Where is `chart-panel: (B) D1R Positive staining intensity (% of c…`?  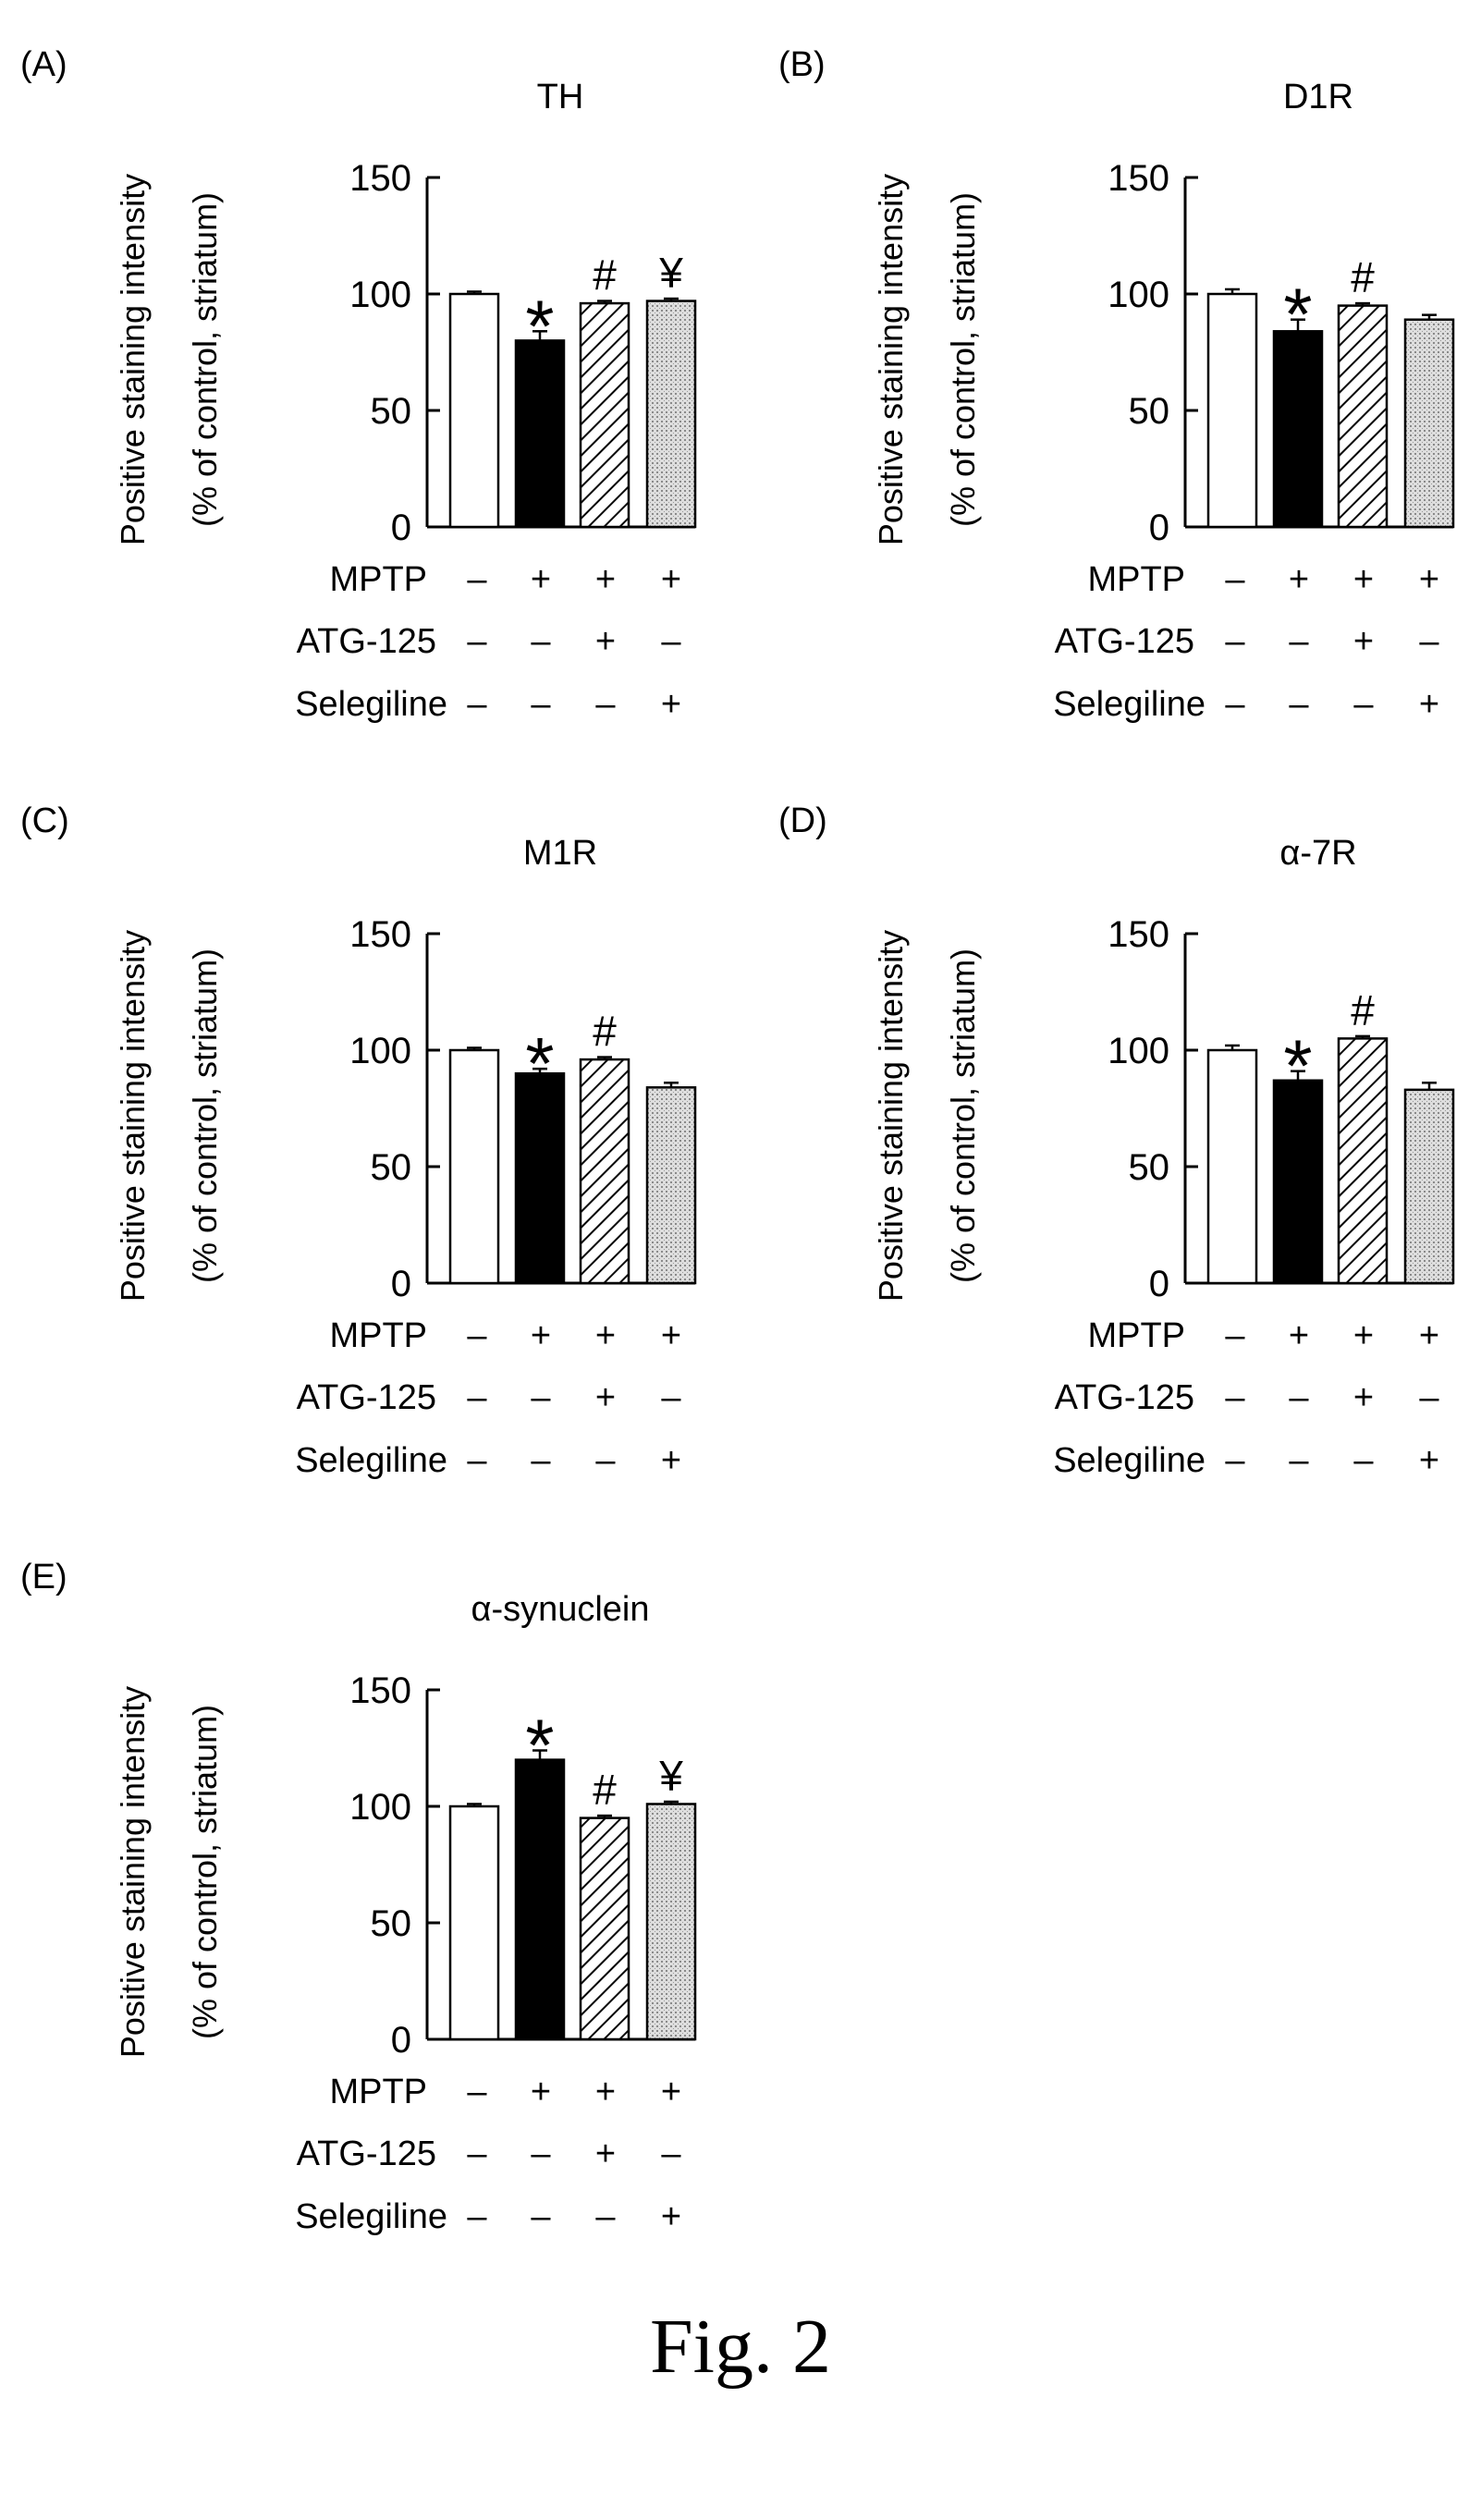 chart-panel: (B) D1R Positive staining intensity (% of c… is located at coordinates (1116, 384).